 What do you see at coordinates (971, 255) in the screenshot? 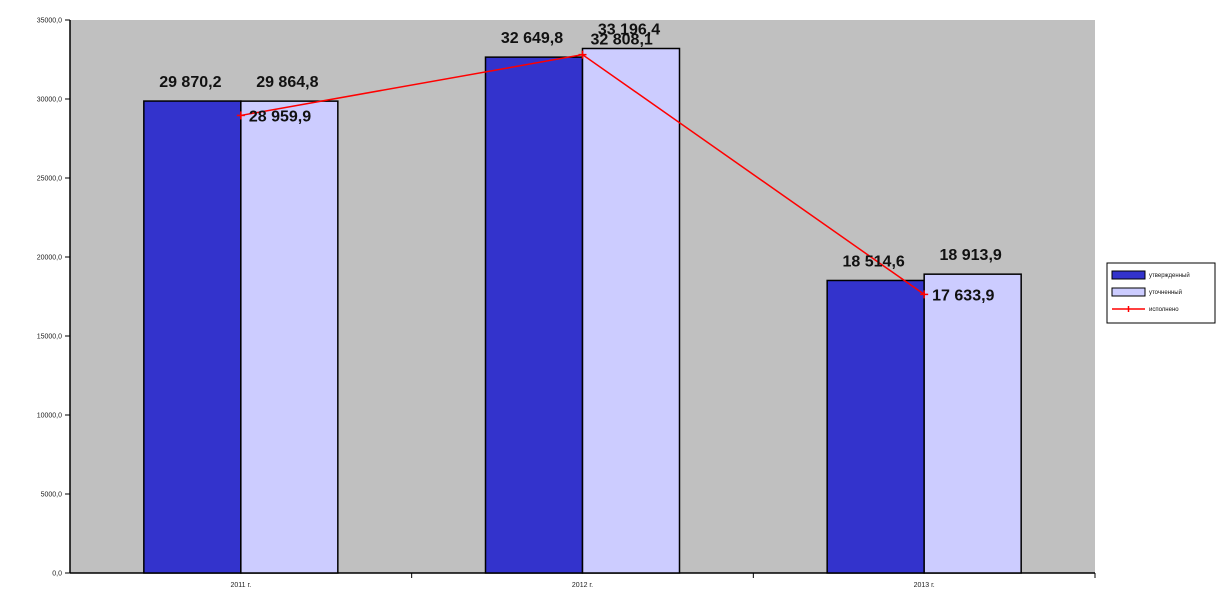
I see `data-label-series2: 18 913,9` at bounding box center [971, 255].